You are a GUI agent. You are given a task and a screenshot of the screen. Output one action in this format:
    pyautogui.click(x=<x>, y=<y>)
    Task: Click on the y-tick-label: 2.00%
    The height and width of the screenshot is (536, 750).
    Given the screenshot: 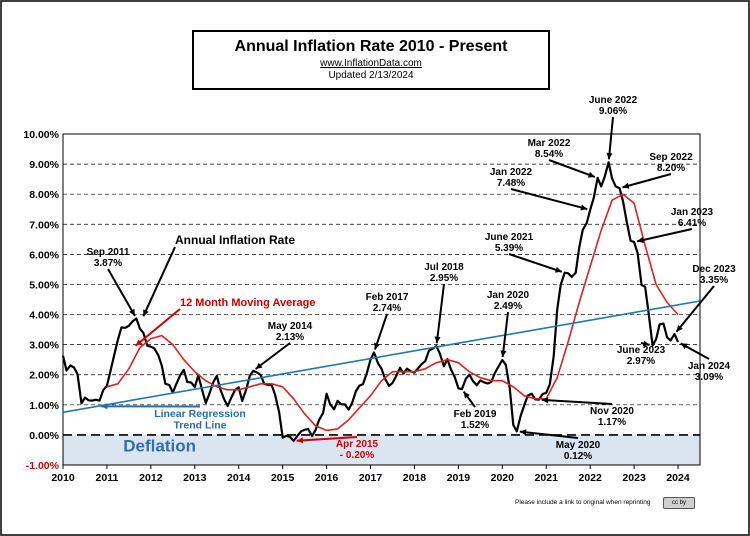 What is the action you would take?
    pyautogui.click(x=44, y=376)
    